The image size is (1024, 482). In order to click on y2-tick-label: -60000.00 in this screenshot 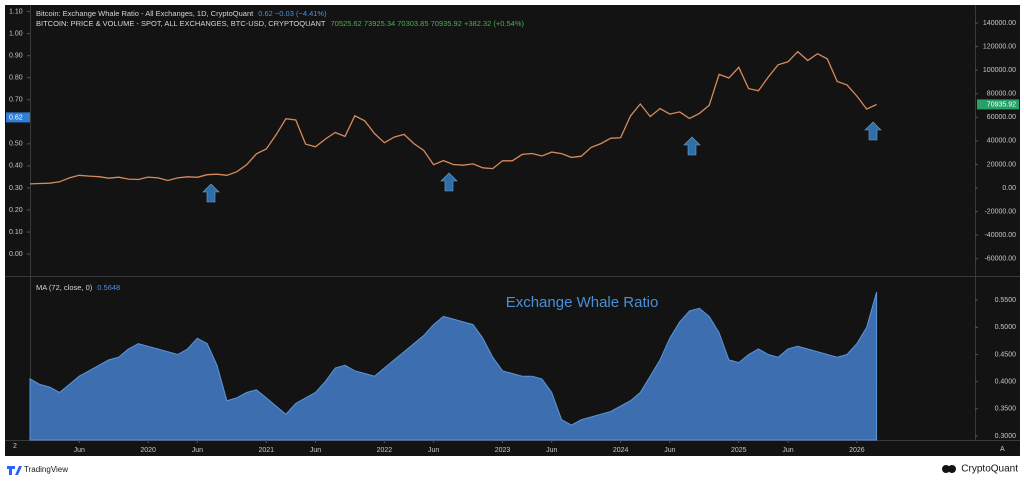, I will do `click(1000, 259)`.